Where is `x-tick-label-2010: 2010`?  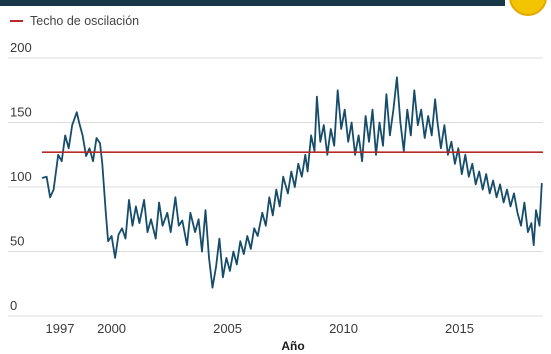
x-tick-label-2010: 2010 is located at coordinates (343, 328).